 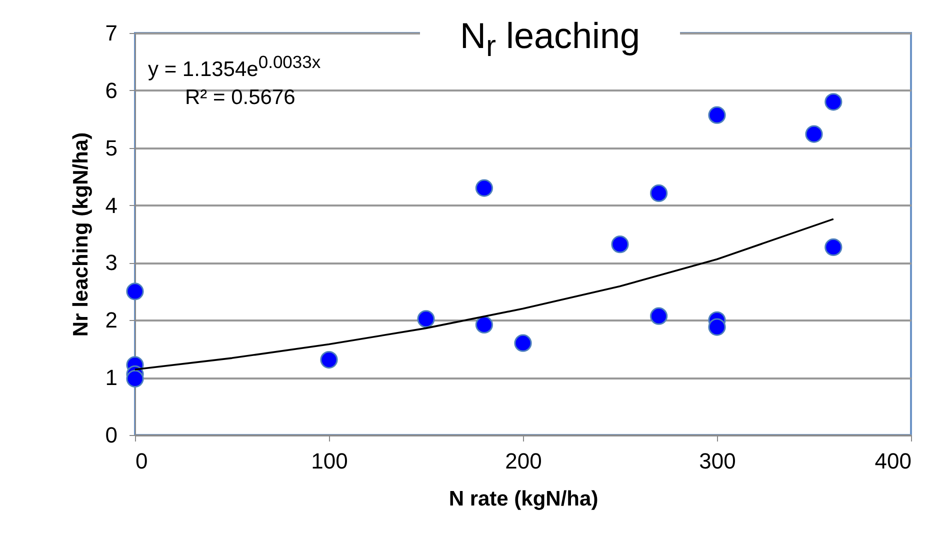 What do you see at coordinates (111, 377) in the screenshot?
I see `y-tick-label: 1` at bounding box center [111, 377].